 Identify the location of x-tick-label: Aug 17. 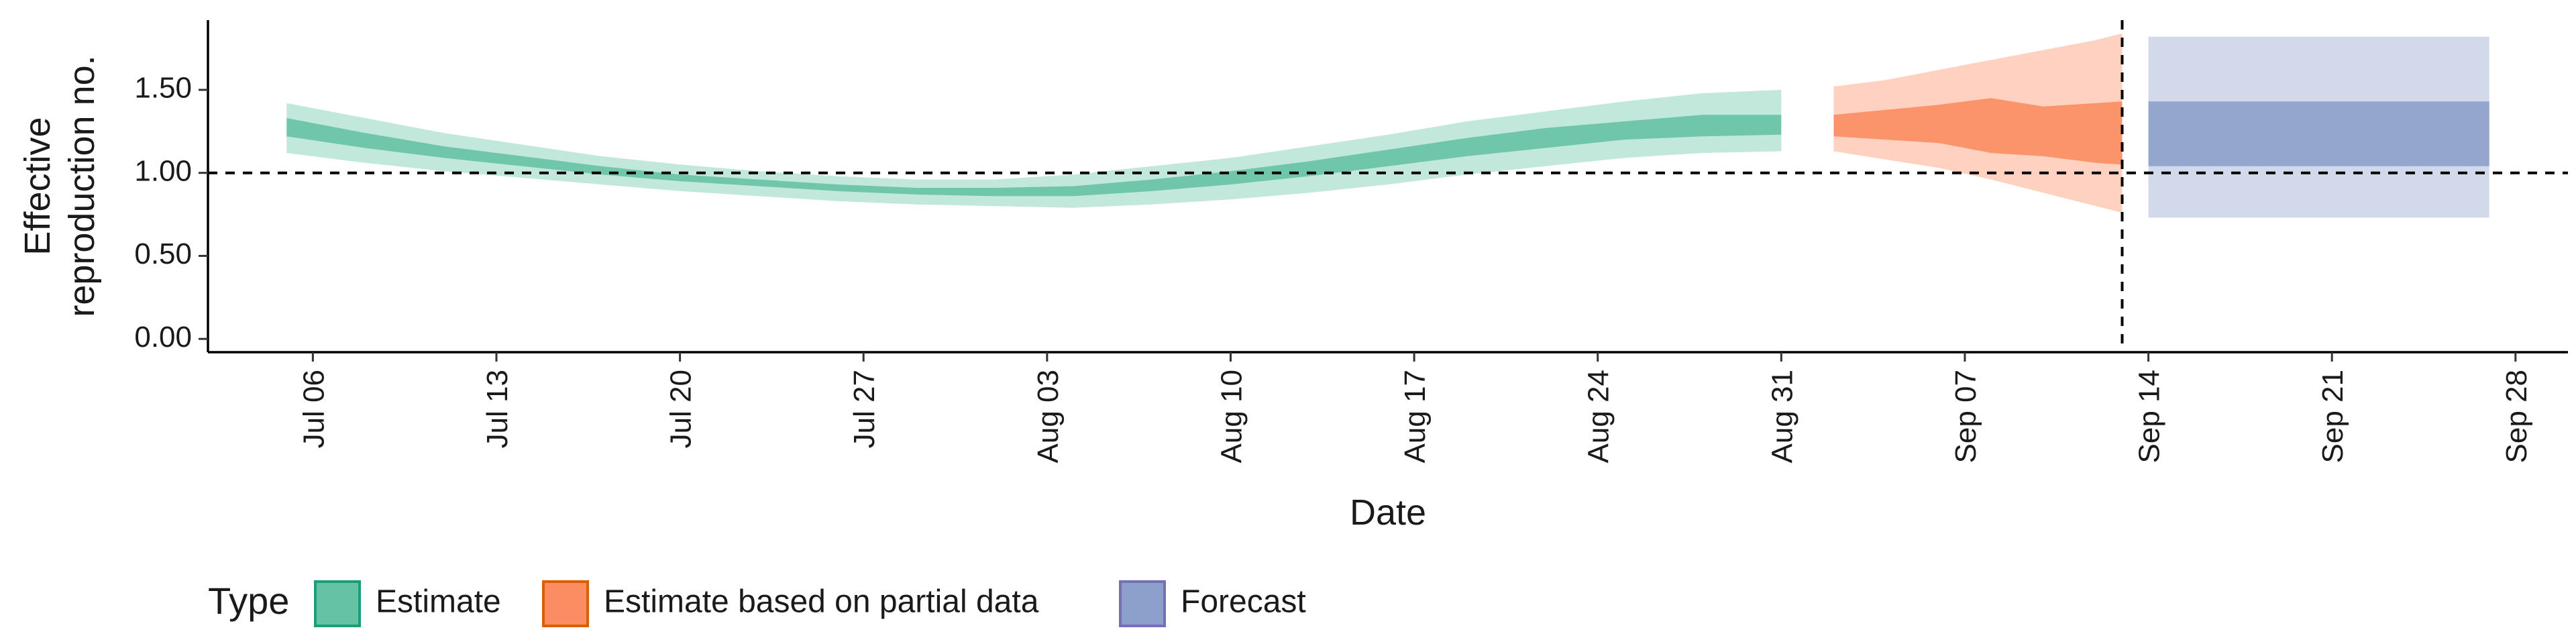
(1415, 416).